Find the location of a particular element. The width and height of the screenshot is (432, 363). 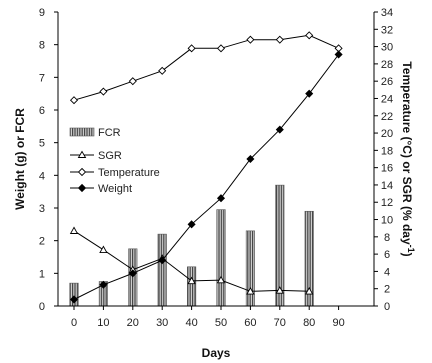

right-tick-label: 26 is located at coordinates (387, 82).